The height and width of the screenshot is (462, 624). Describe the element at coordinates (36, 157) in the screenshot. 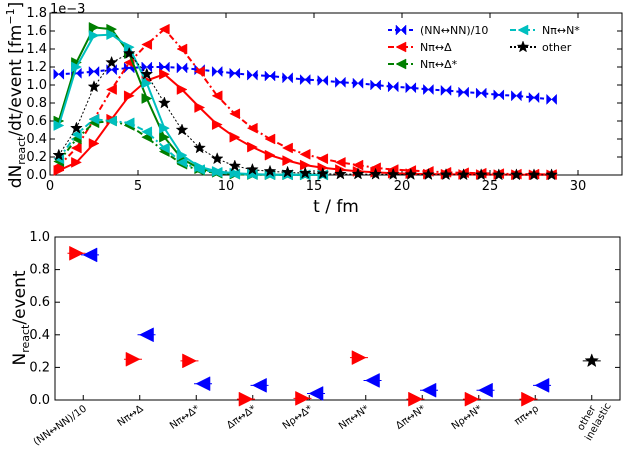

I see `top-y-tick-label: 0.2` at that location.